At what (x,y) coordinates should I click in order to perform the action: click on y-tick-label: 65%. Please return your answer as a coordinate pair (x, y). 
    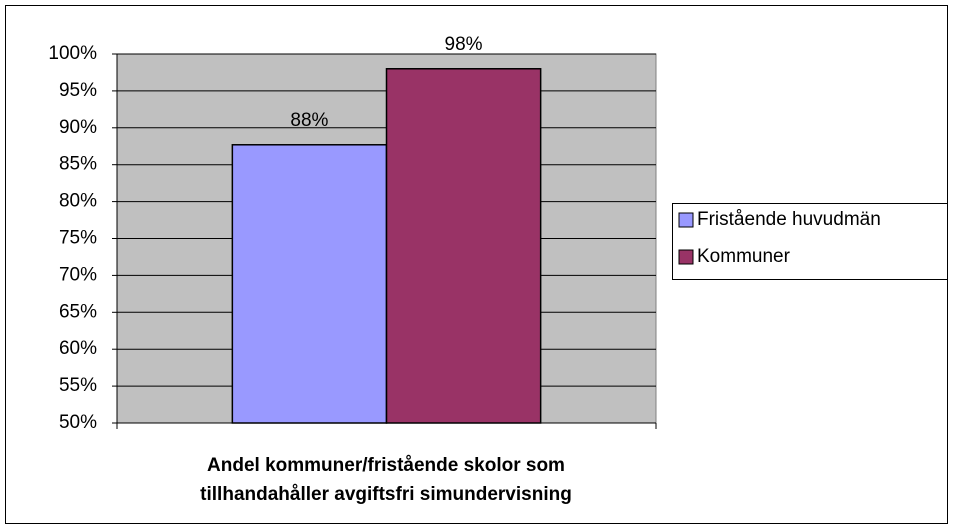
    Looking at the image, I should click on (78, 311).